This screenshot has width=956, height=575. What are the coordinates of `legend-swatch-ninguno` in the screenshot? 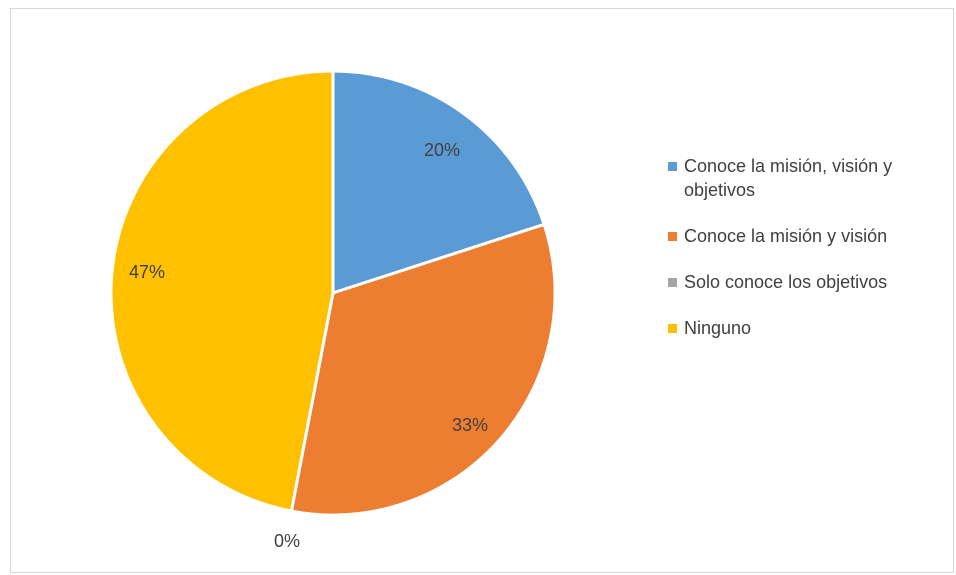 It's located at (672, 328).